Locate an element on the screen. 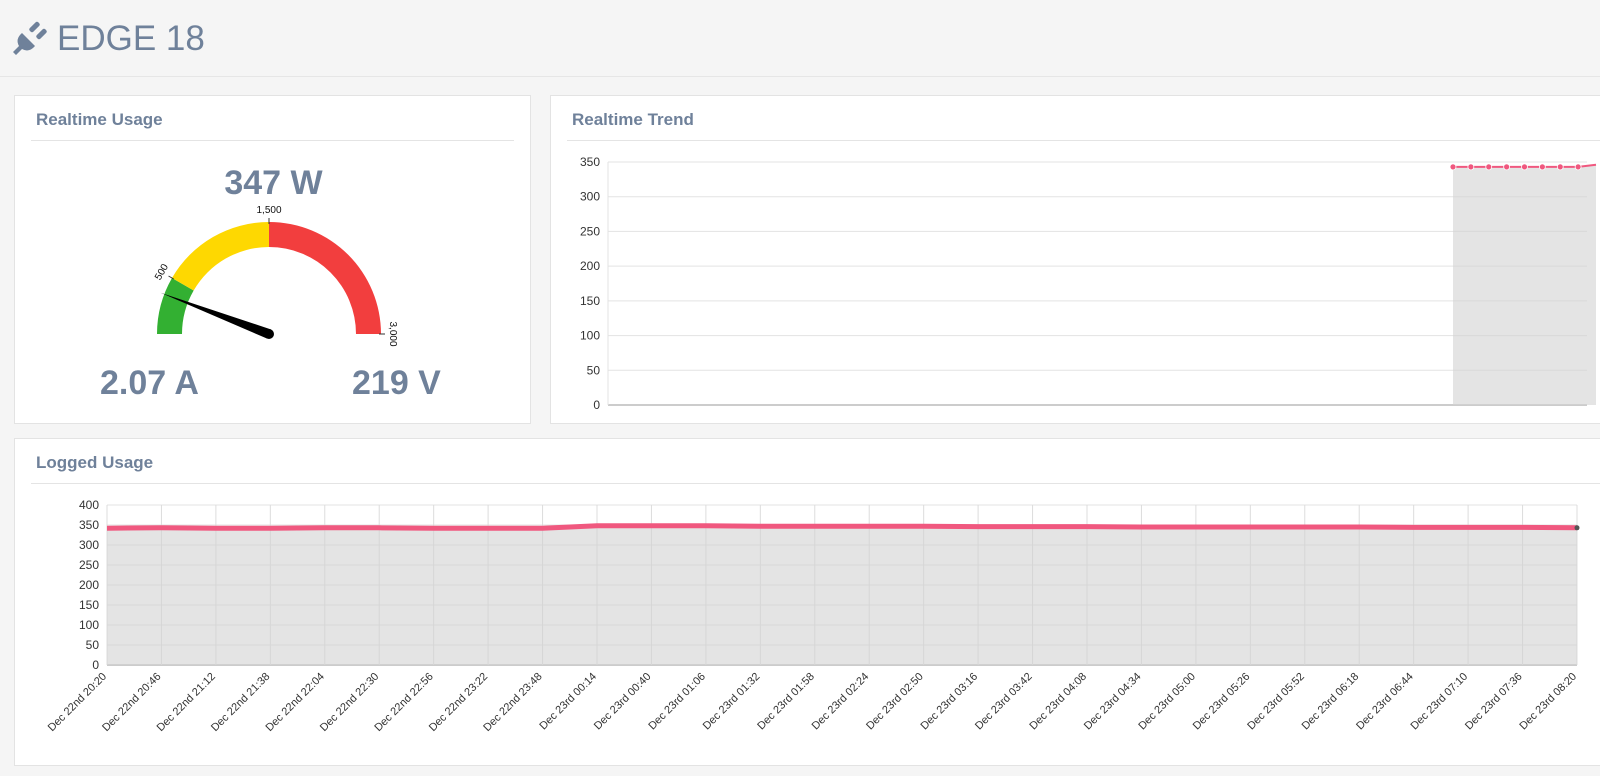 The image size is (1600, 776). x-tick-label: Dec 23rd 01:58 is located at coordinates (786, 702).